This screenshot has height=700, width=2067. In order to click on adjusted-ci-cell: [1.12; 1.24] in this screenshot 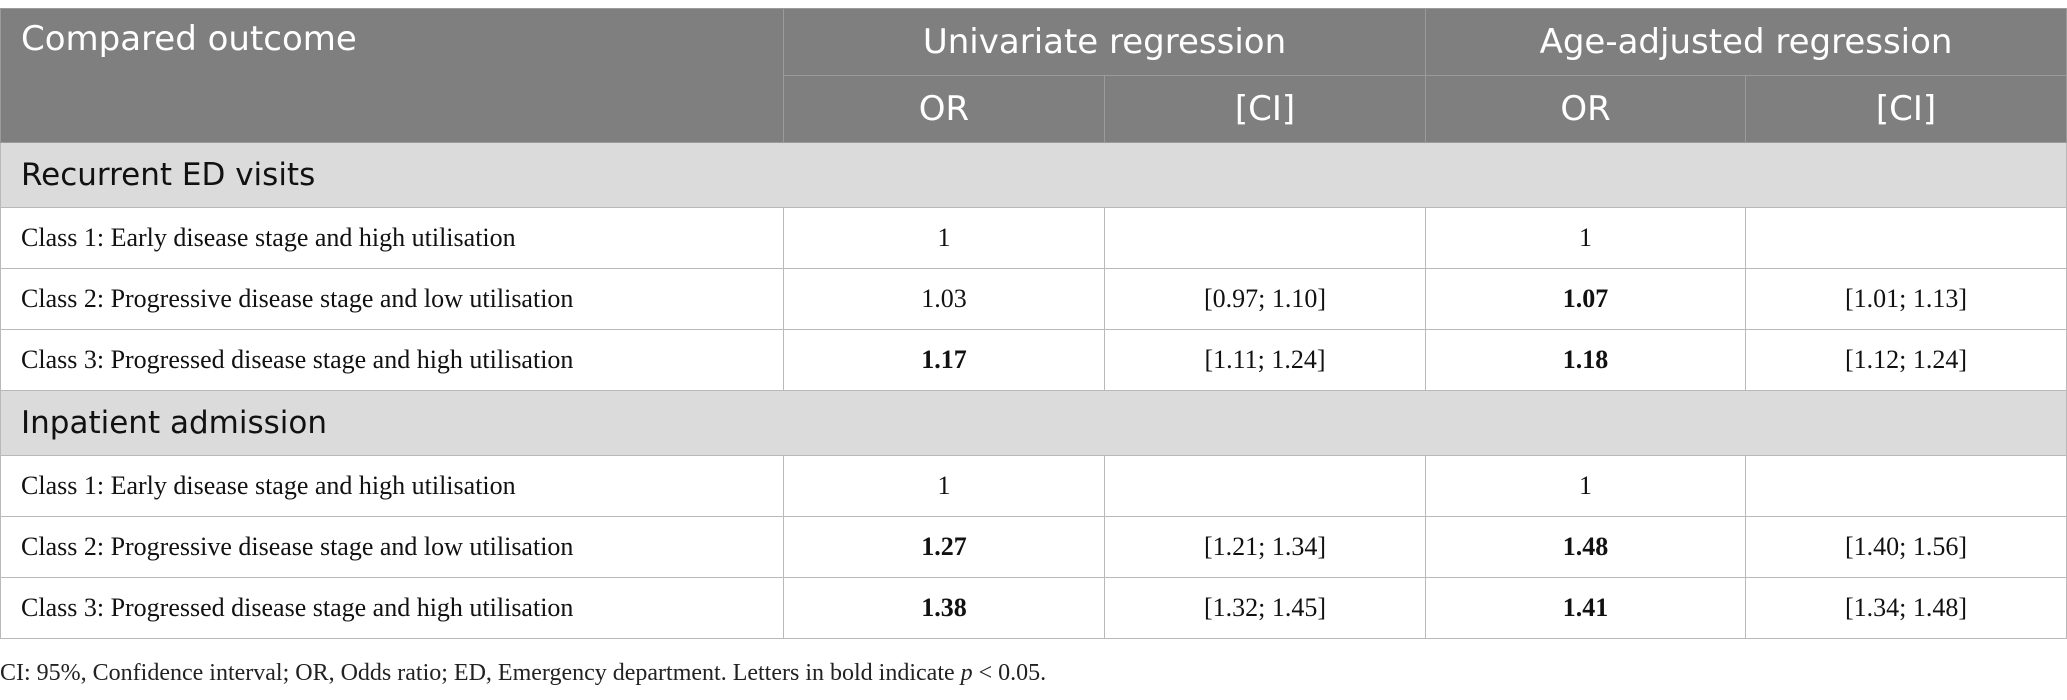, I will do `click(1906, 360)`.